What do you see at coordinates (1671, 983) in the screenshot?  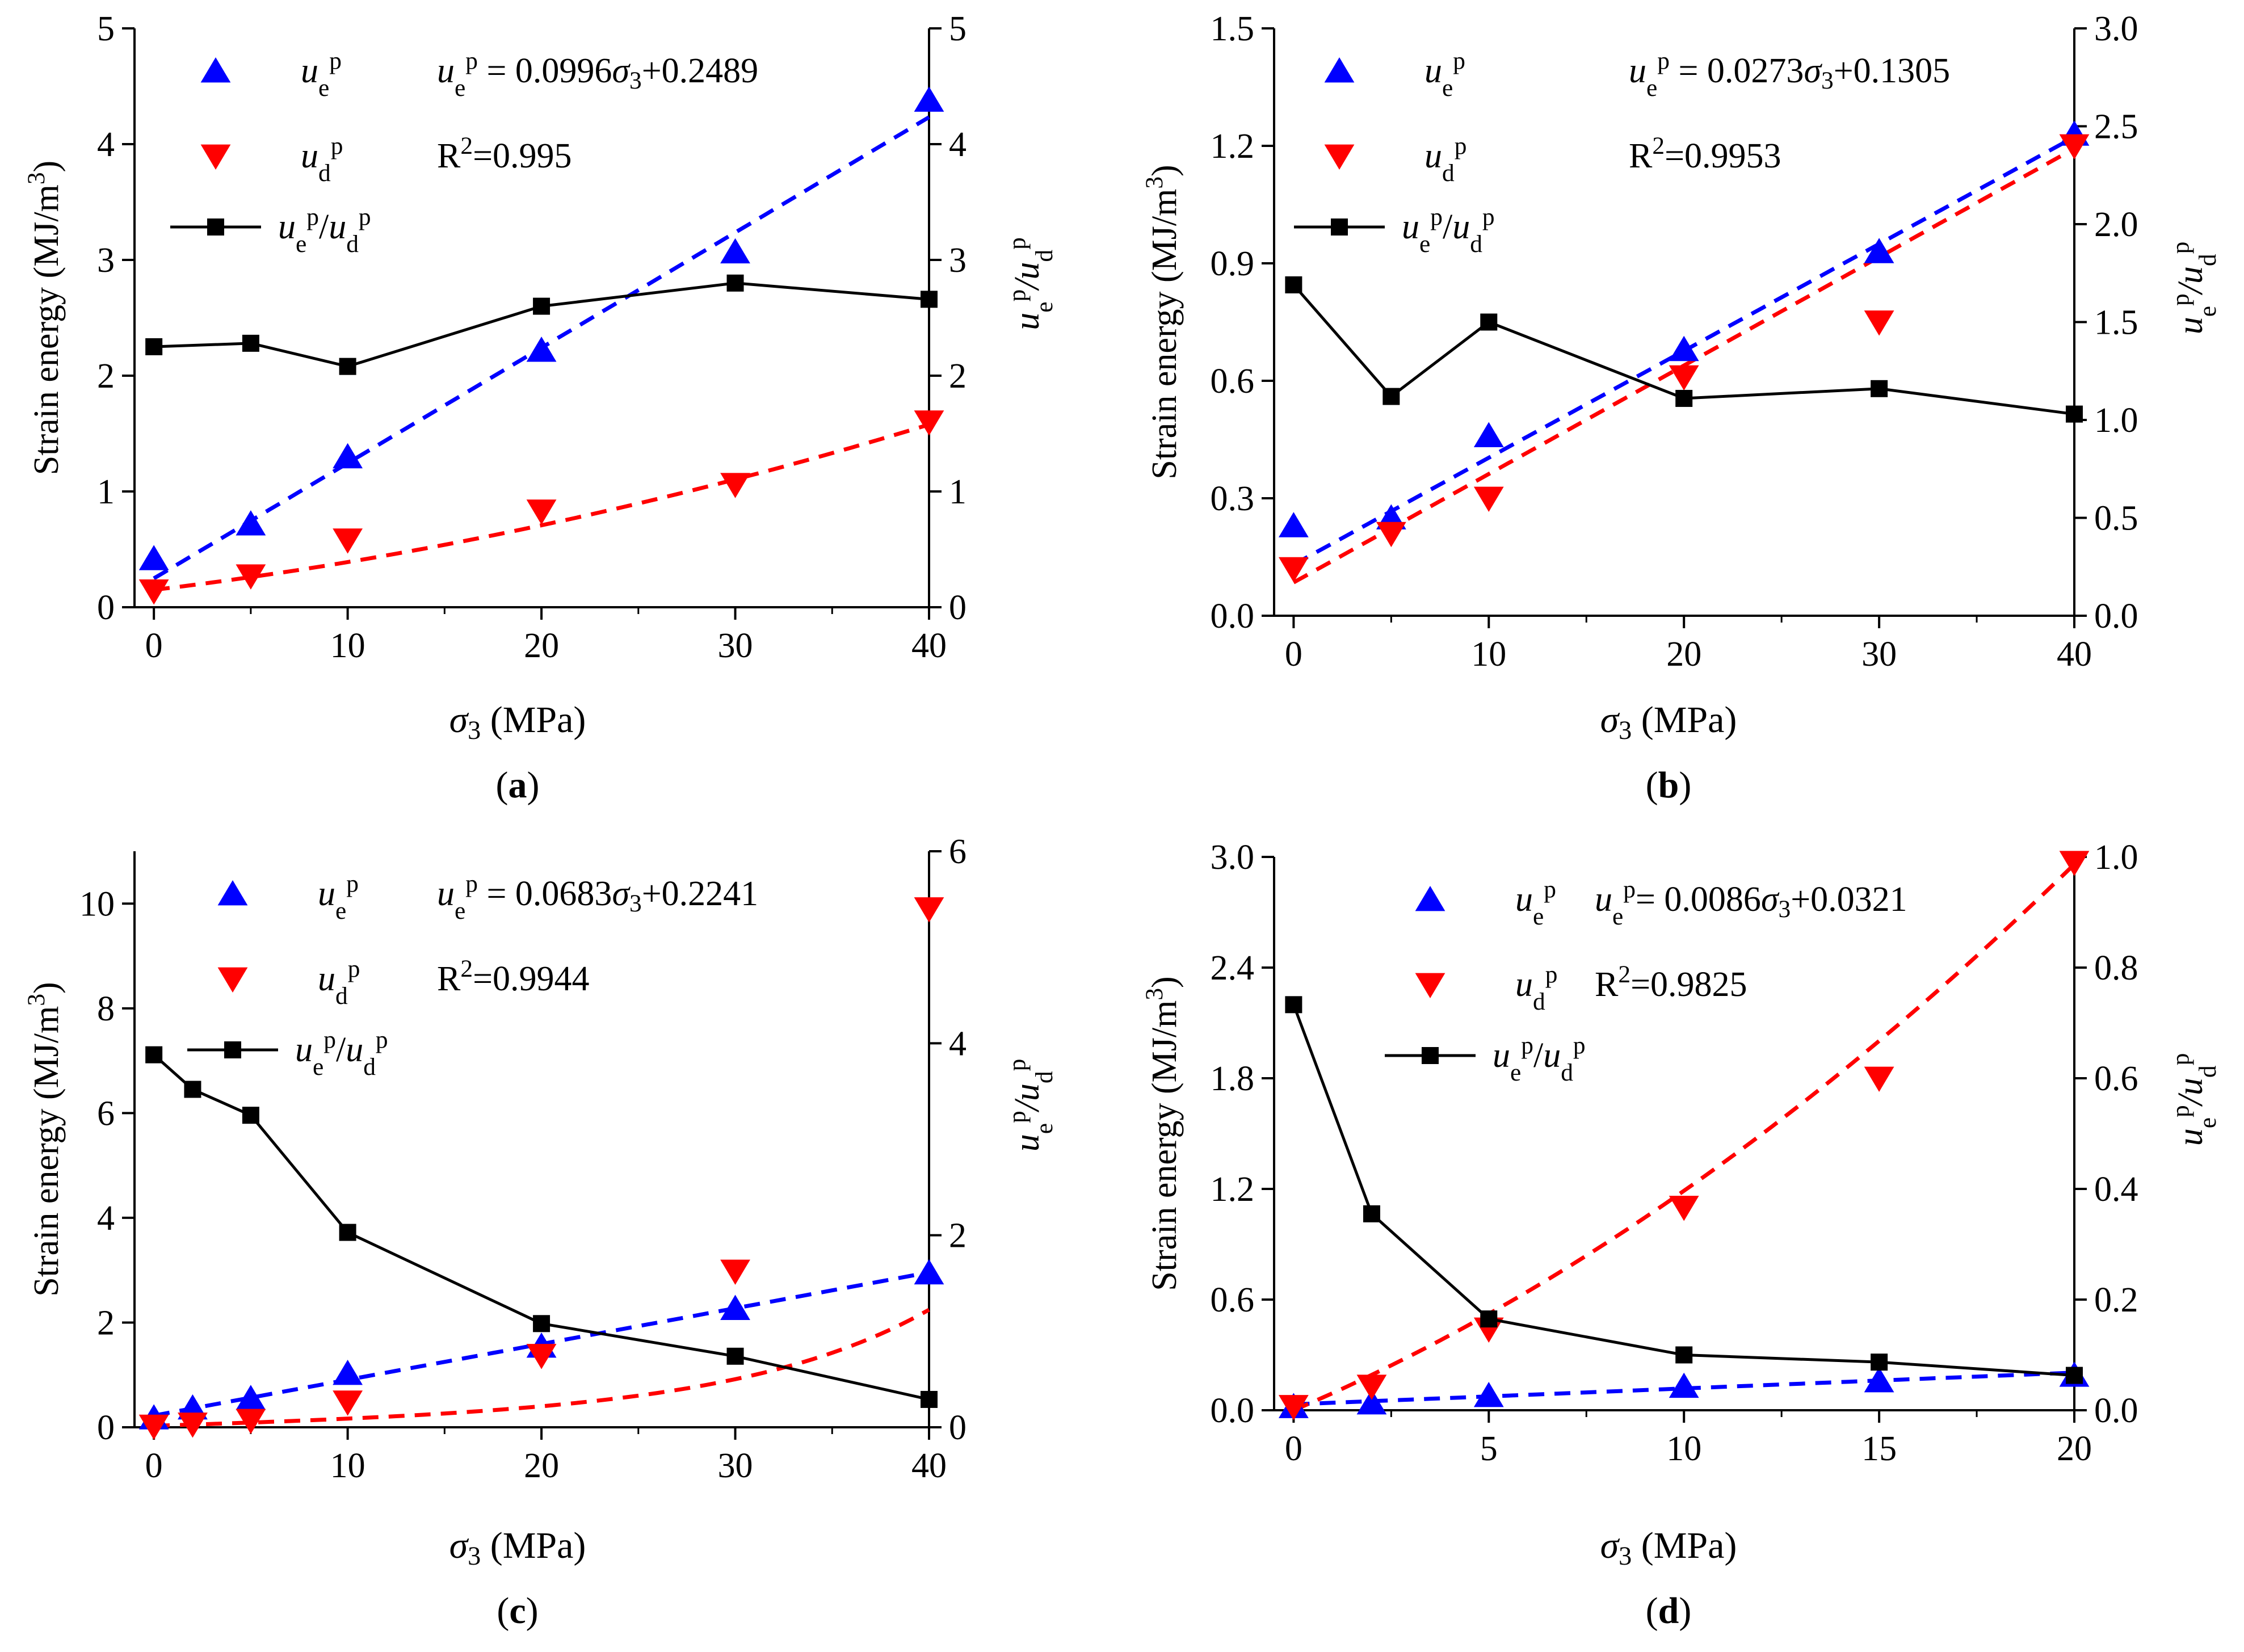 I see `fit-r2: R2=0.9825` at bounding box center [1671, 983].